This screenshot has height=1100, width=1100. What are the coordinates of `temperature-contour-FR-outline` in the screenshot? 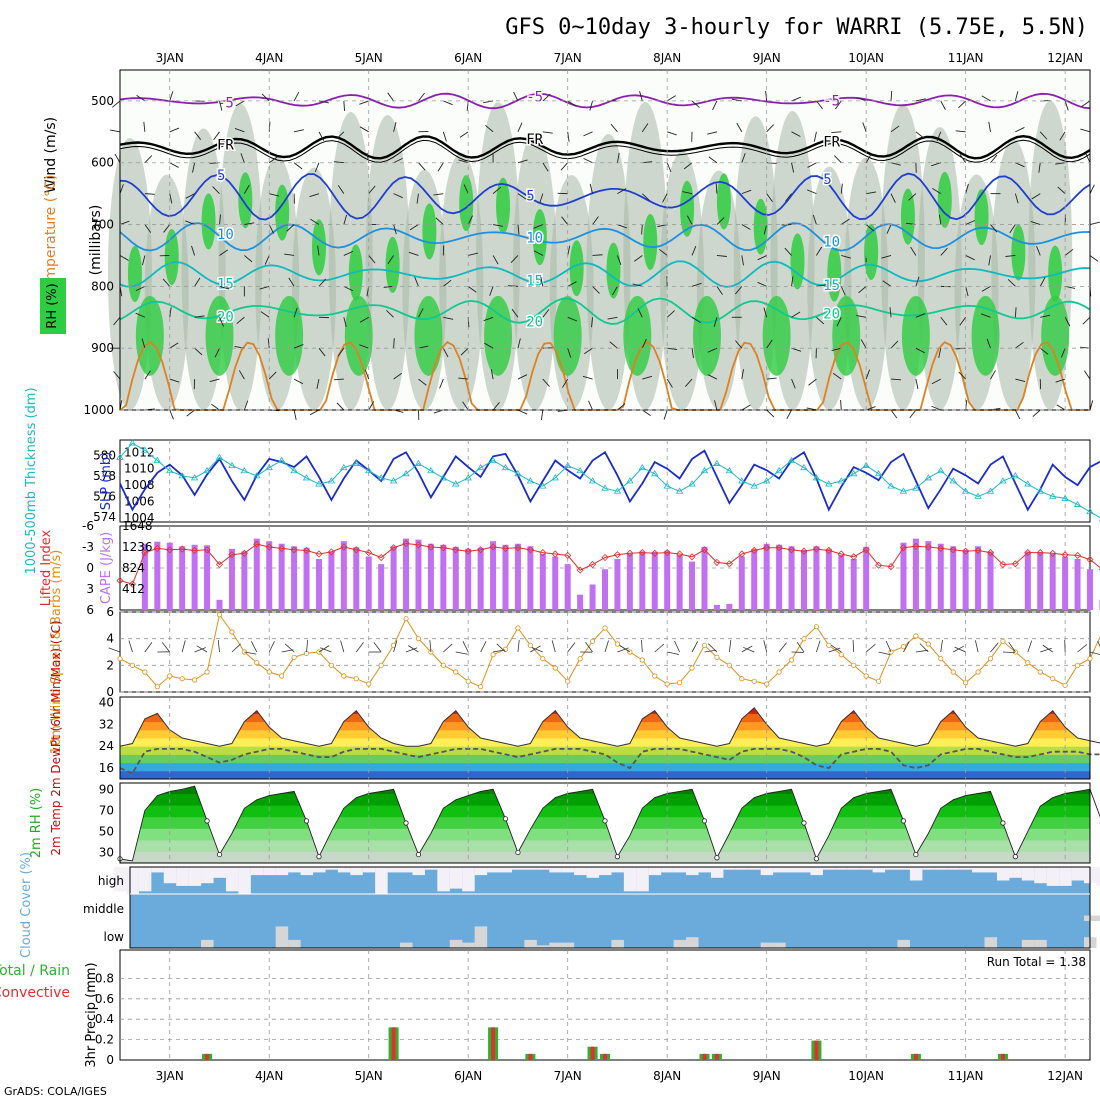 It's located at (605, 151).